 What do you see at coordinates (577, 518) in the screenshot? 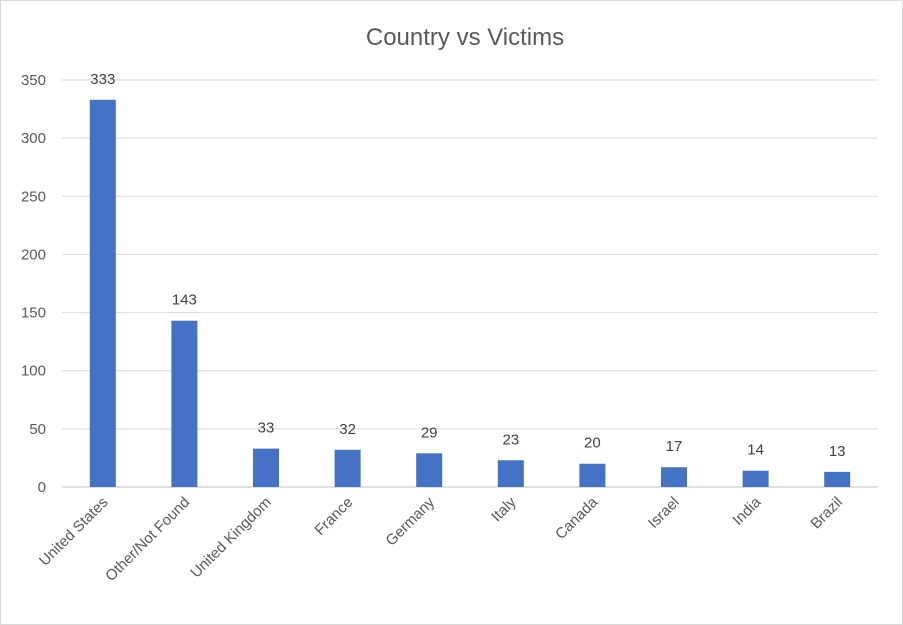
I see `x-tick-label: Canada` at bounding box center [577, 518].